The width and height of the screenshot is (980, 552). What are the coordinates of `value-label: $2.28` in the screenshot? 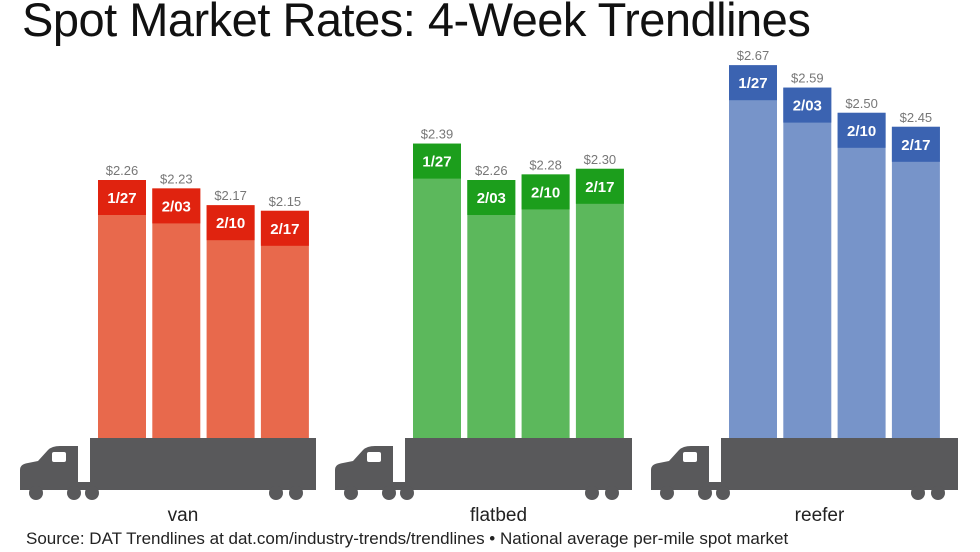 It's located at (545, 164).